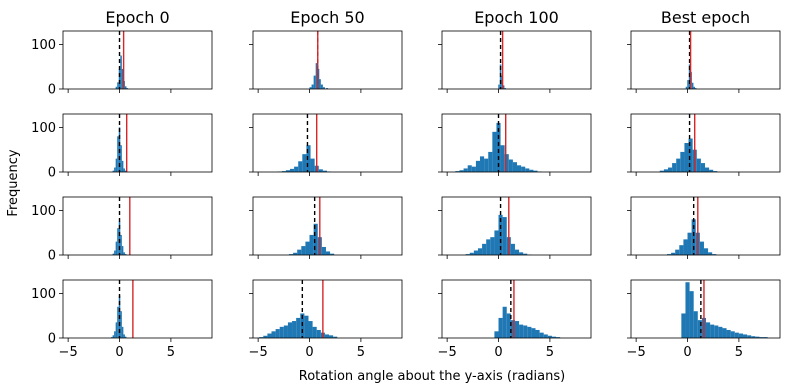 The width and height of the screenshot is (799, 383). I want to click on panel-r3-c2: −5 0 5, so click(515, 319).